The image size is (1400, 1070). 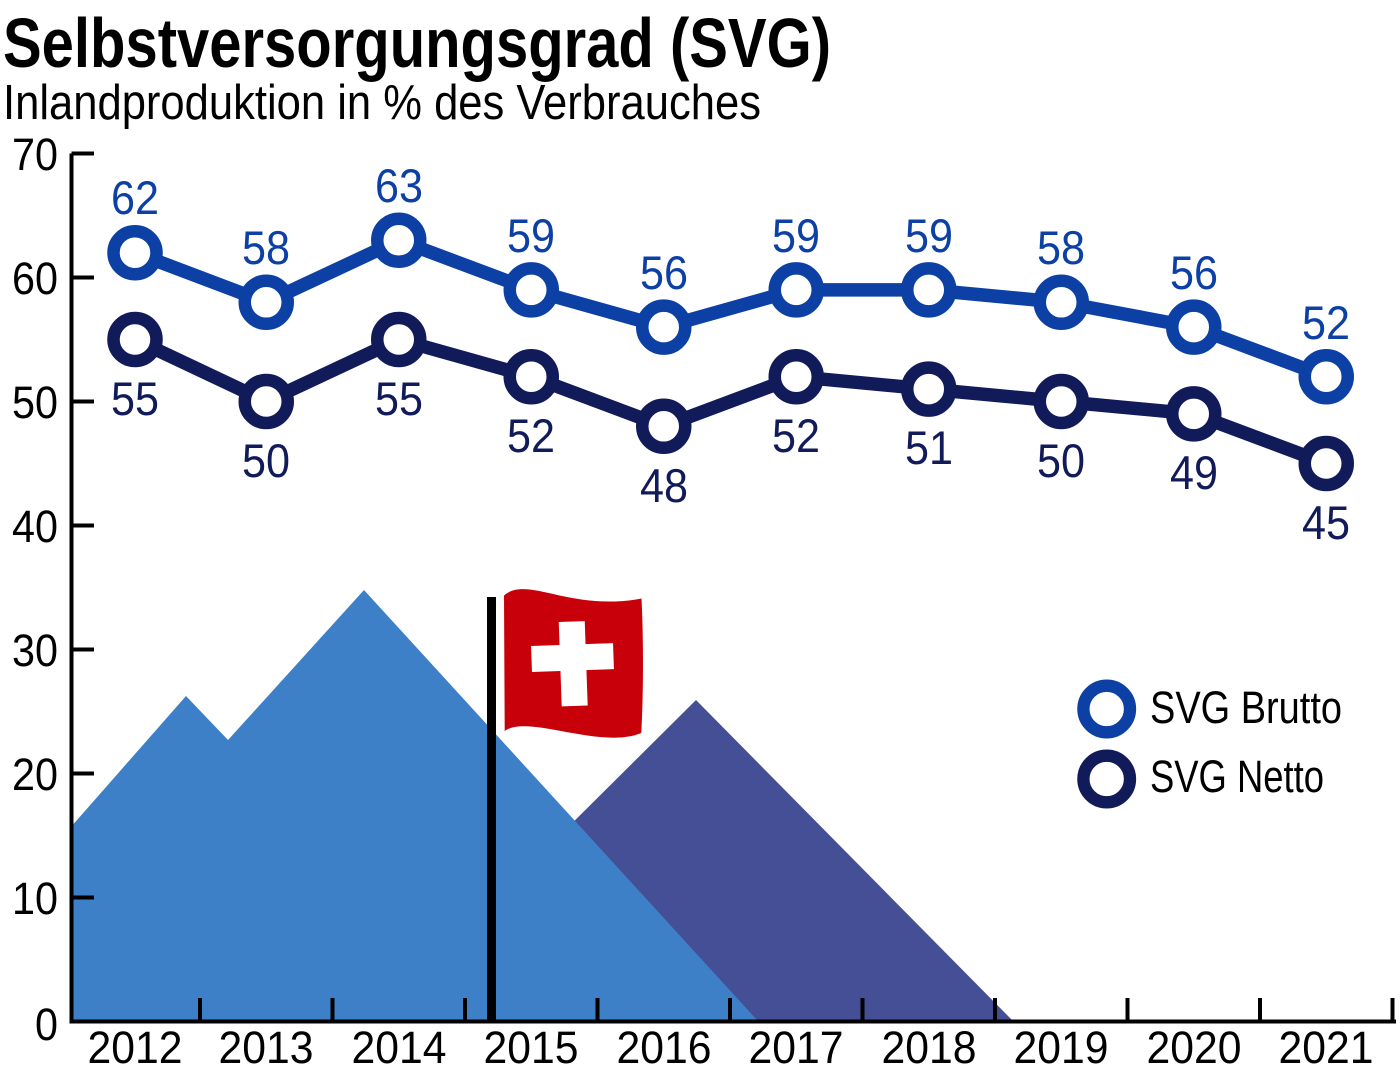 I want to click on svg-text: SVG Brutto, so click(x=1246, y=707).